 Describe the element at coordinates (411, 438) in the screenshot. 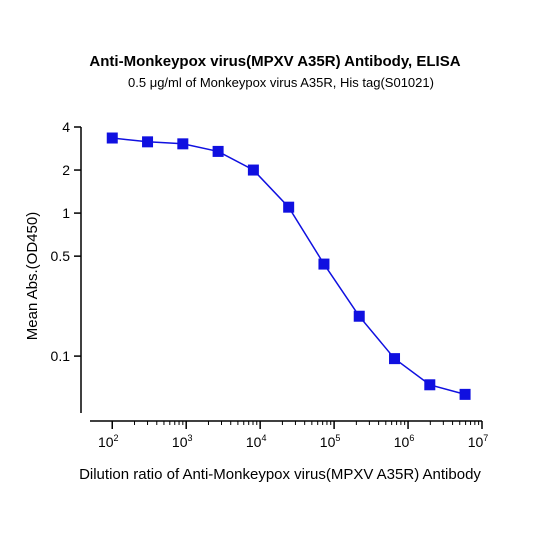

I see `x-tick-exponent: 6` at that location.